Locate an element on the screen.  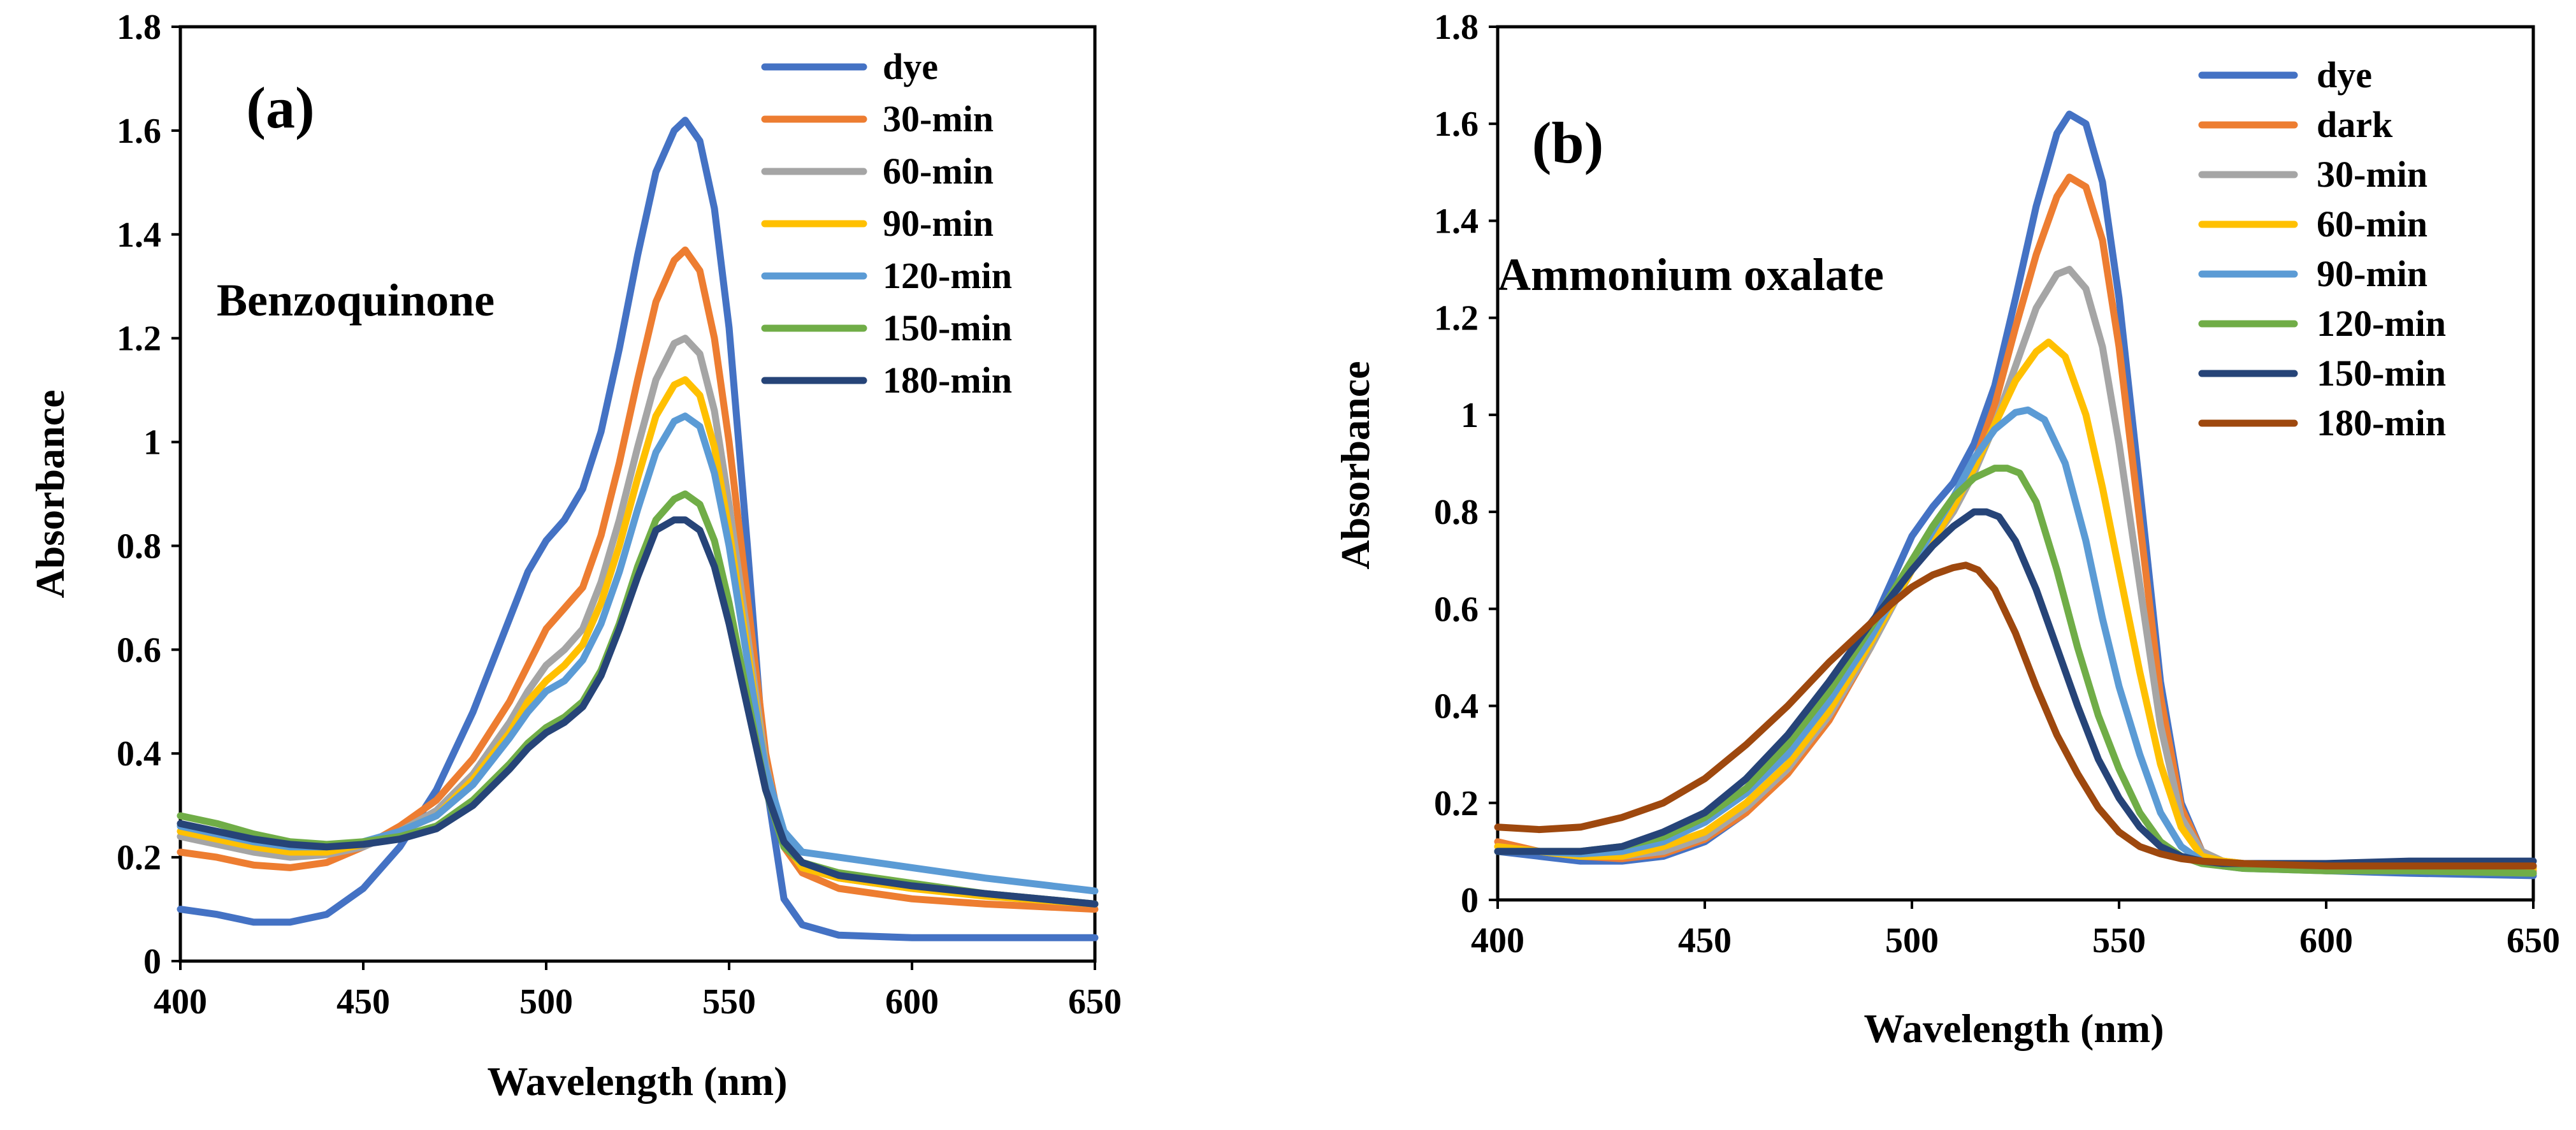
panel-label: (a) is located at coordinates (280, 107).